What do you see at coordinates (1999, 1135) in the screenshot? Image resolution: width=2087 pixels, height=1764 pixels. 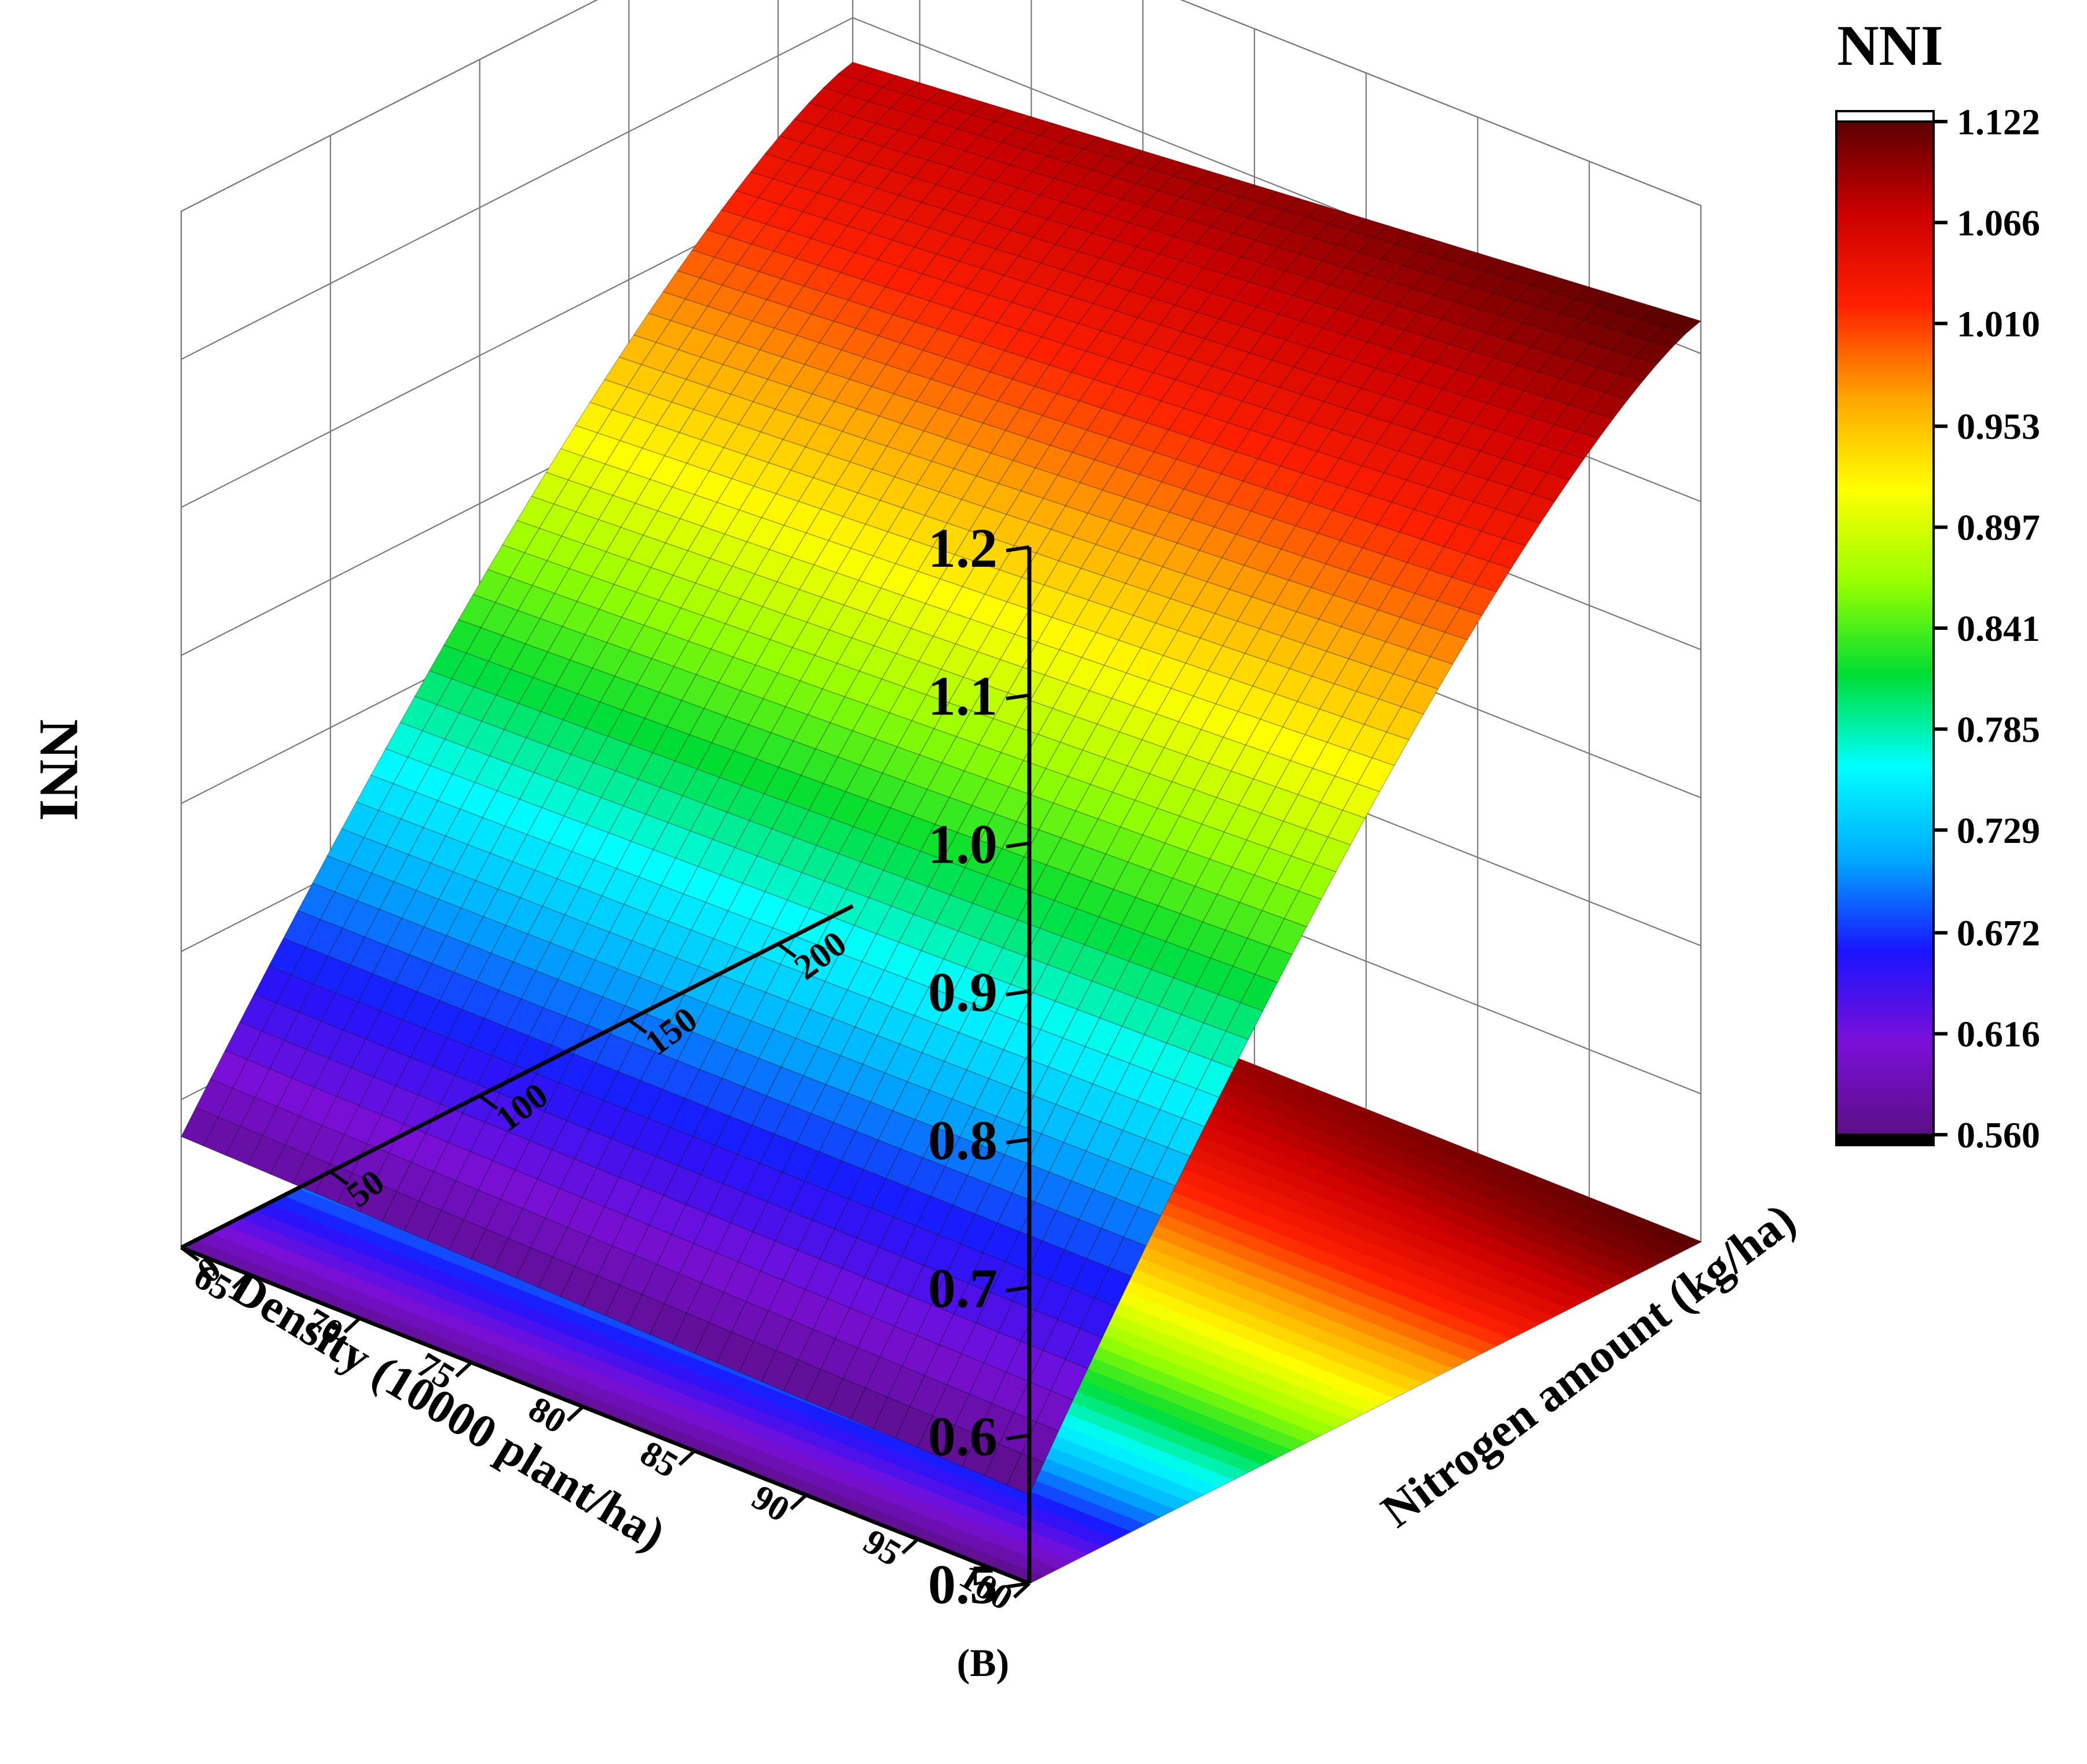 I see `colorbar-tick-label: 0.560` at bounding box center [1999, 1135].